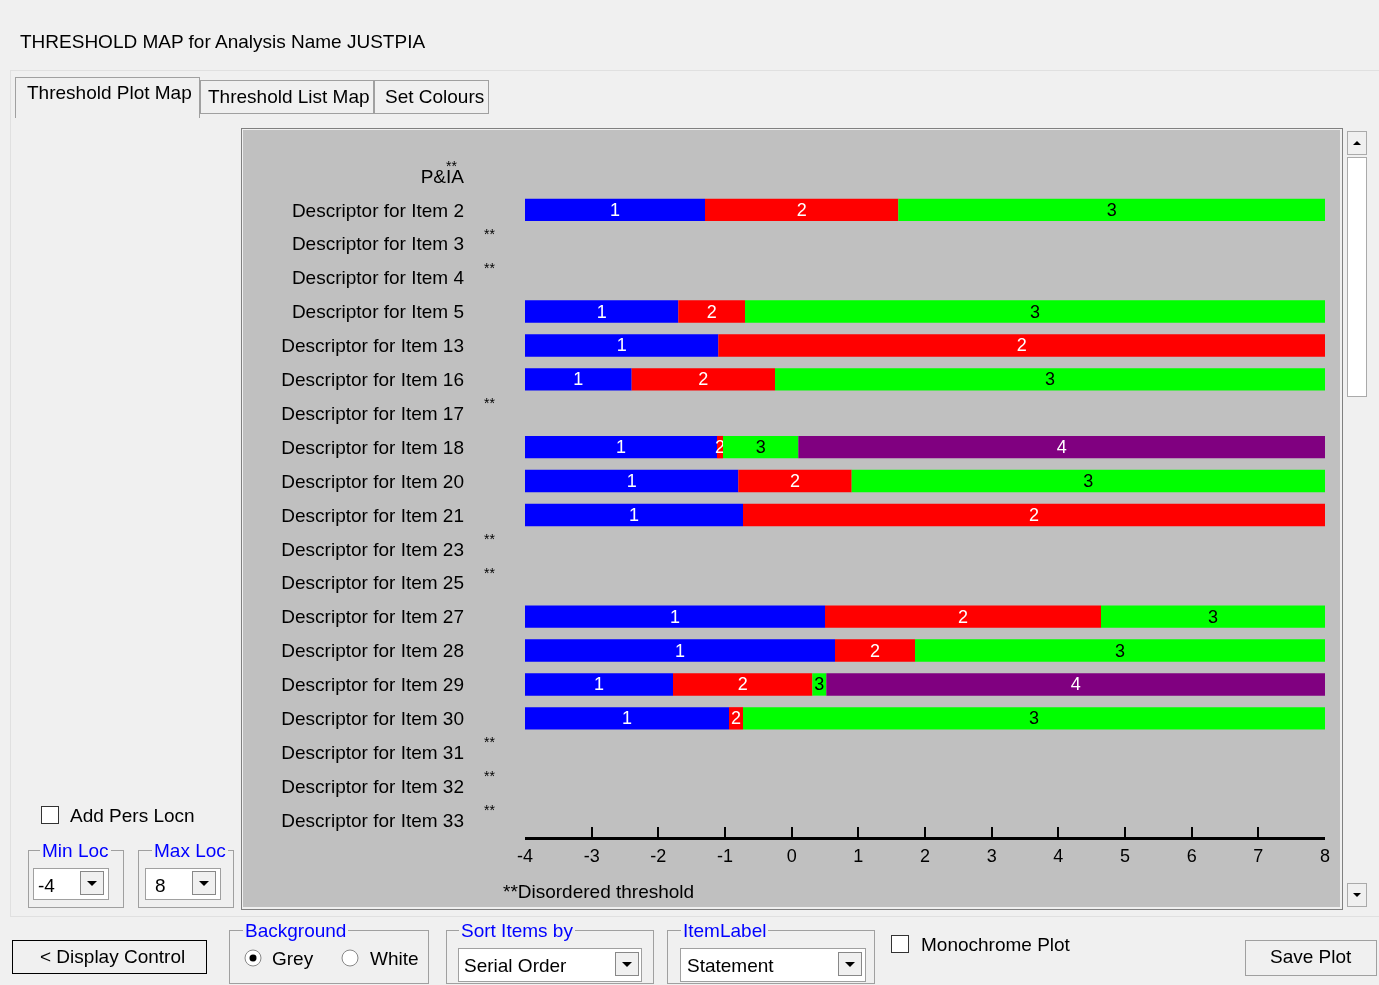  I want to click on x-tick-label: 4, so click(1058, 855).